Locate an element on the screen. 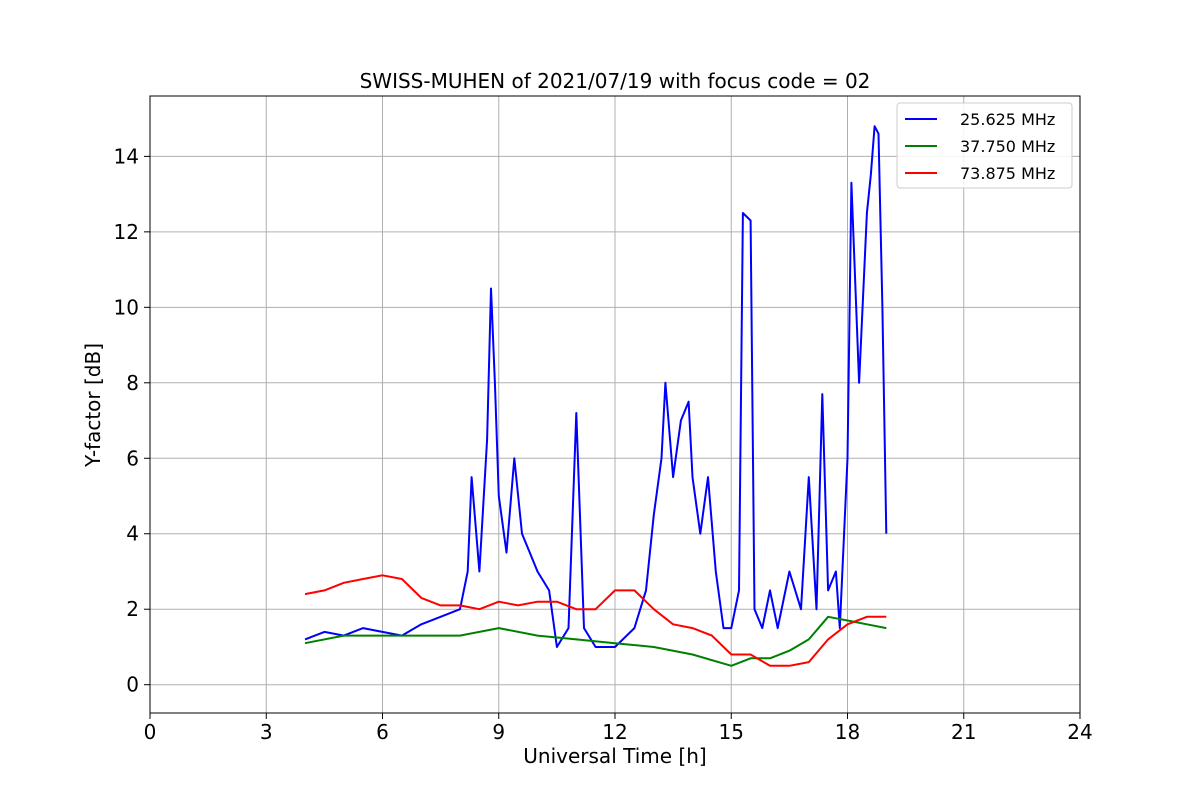 The height and width of the screenshot is (800, 1200). x-tick-label: 18 is located at coordinates (847, 732).